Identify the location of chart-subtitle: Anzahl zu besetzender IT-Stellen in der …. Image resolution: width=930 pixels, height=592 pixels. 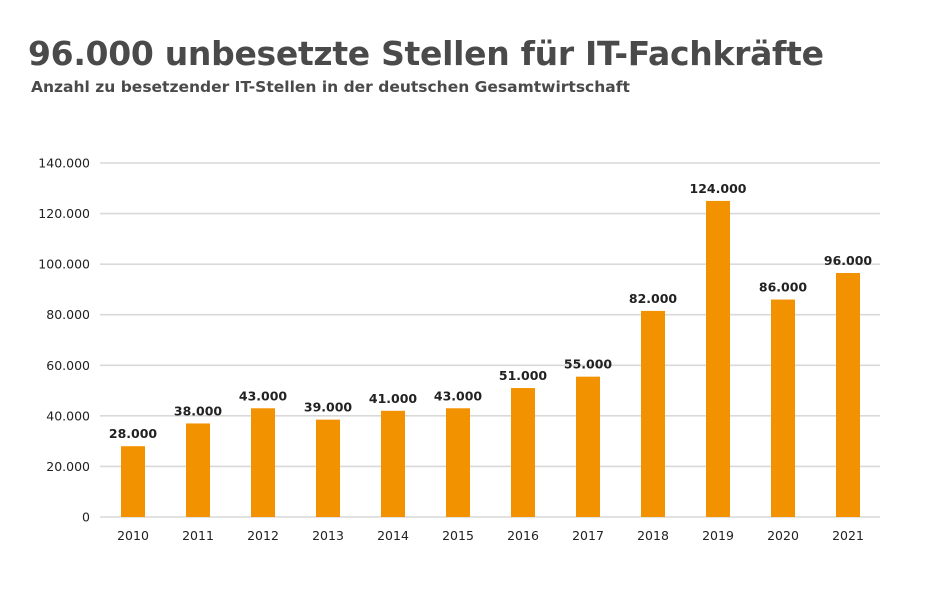
(330, 87).